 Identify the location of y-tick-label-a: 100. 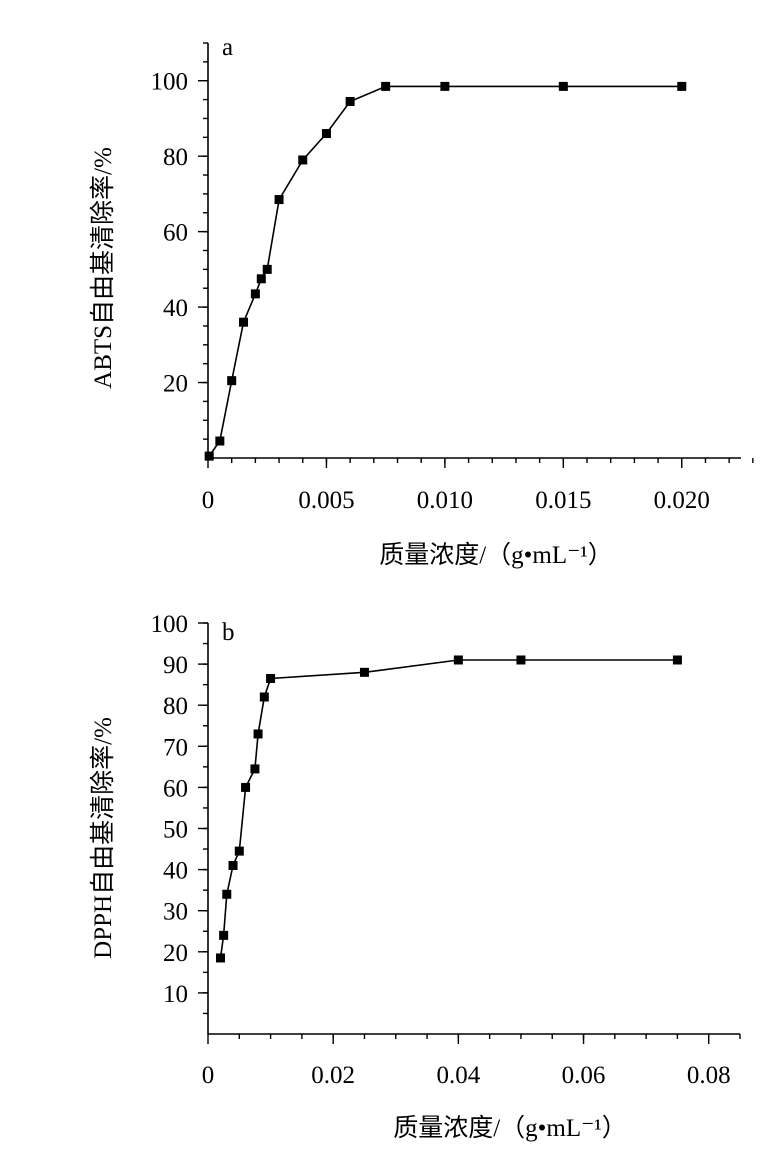
(170, 82).